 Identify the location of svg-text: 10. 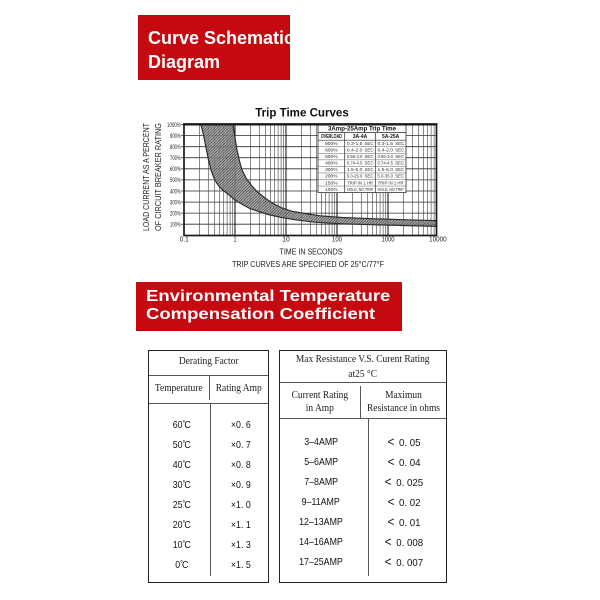
(286, 240).